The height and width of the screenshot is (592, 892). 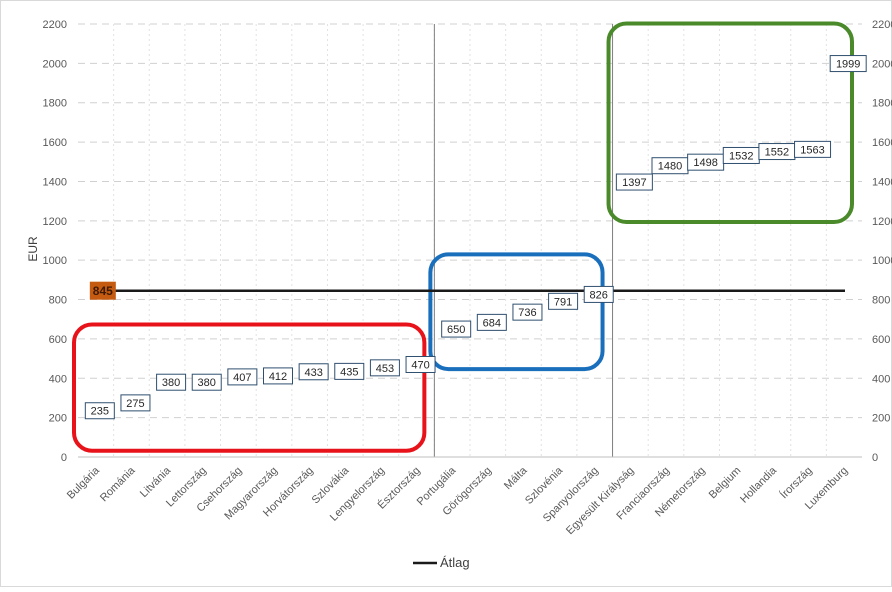 I want to click on data-label: 1999, so click(x=848, y=65).